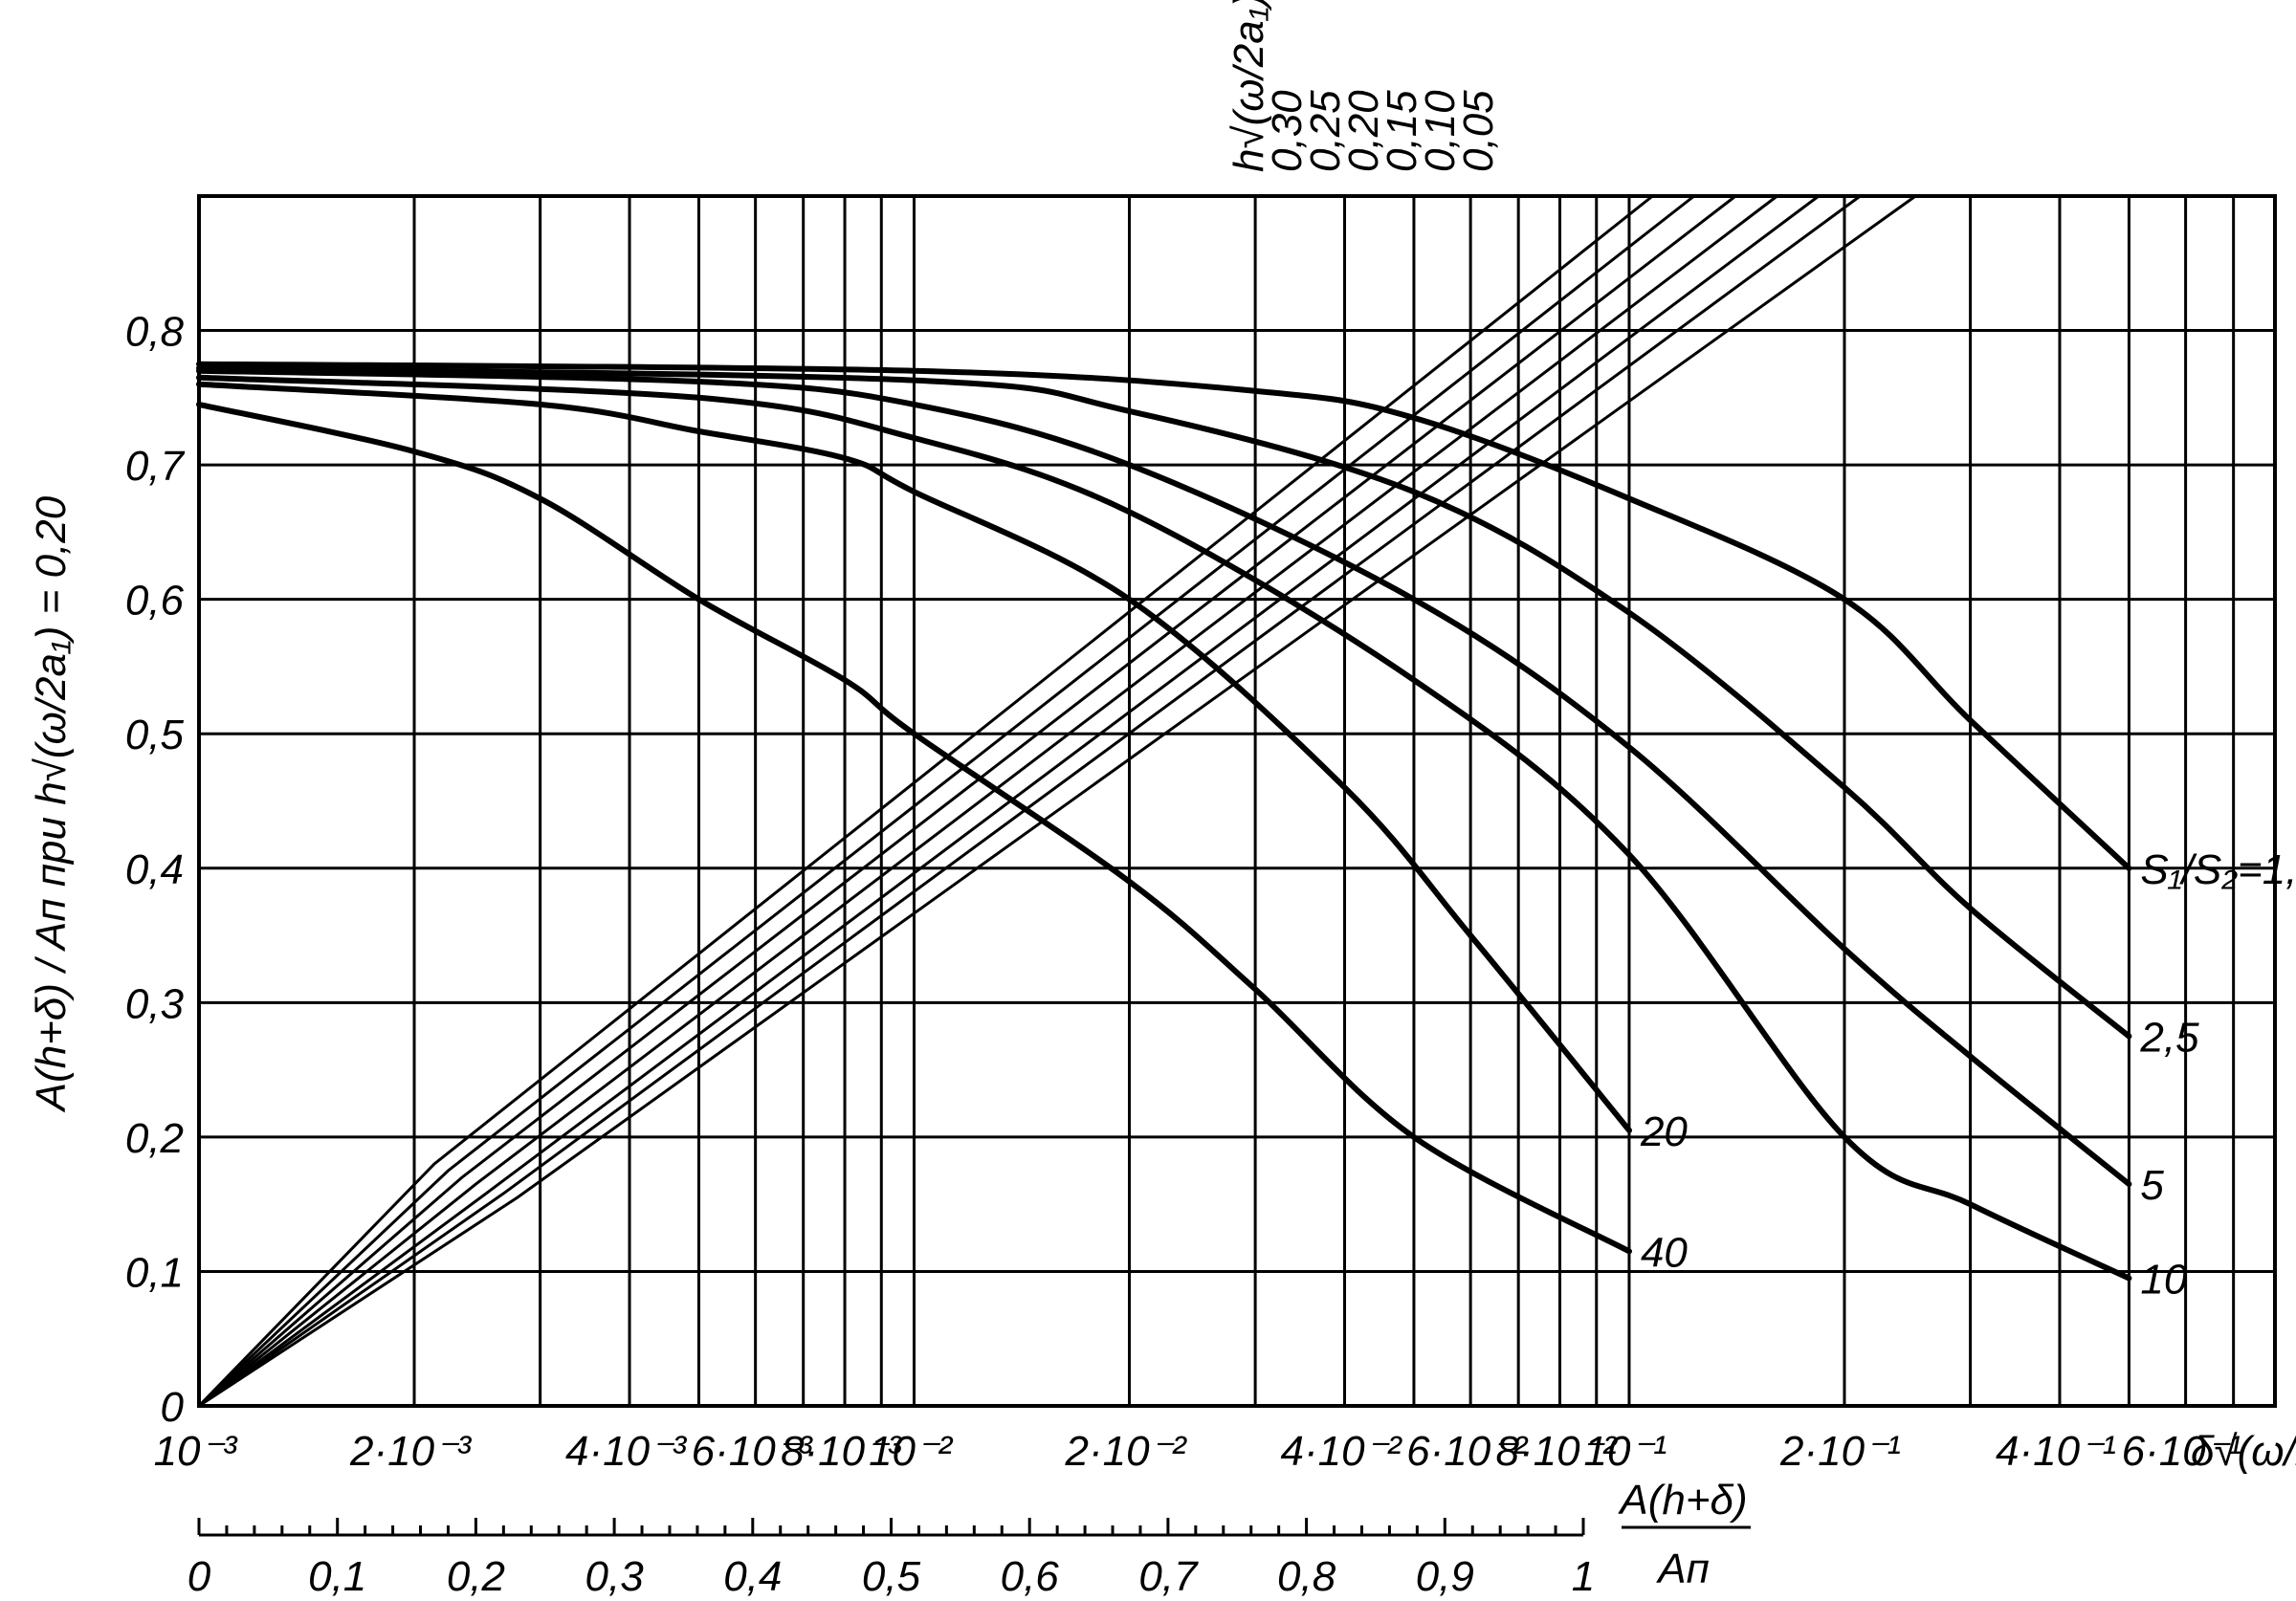 The image size is (2296, 1601). I want to click on x-linear-tick-label: 0,7, so click(1169, 1577).